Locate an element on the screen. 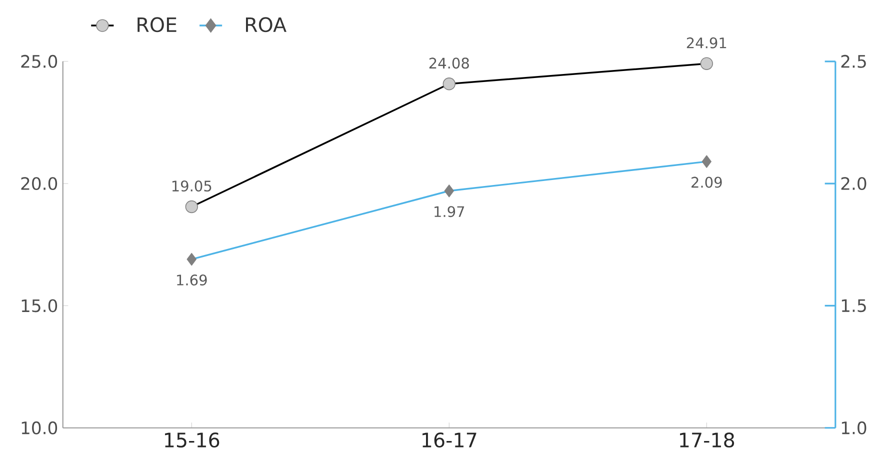  x-tick-label: 15-16 is located at coordinates (192, 440).